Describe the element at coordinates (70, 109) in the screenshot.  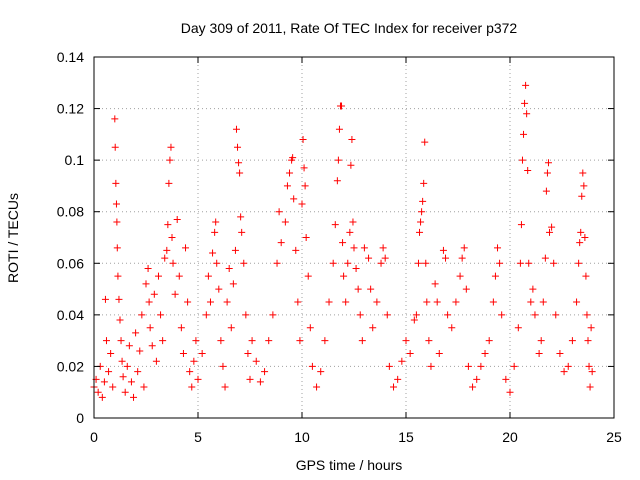
I see `y-tick-label: 0.12` at that location.